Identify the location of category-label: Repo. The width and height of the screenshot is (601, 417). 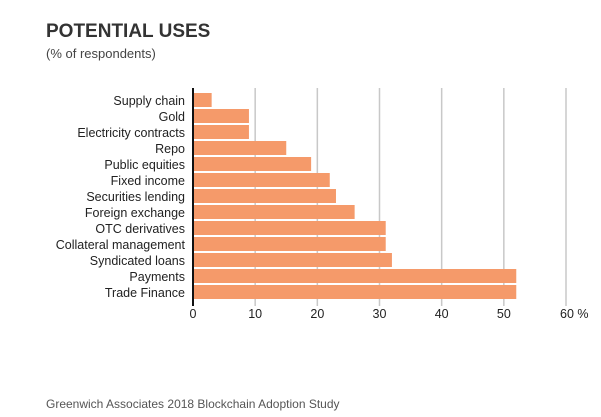
(170, 149).